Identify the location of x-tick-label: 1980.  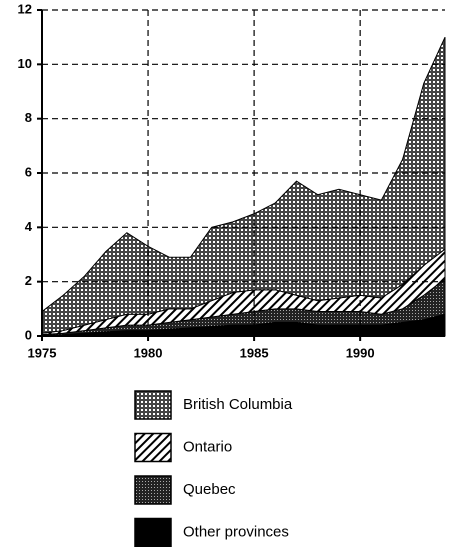
(148, 352).